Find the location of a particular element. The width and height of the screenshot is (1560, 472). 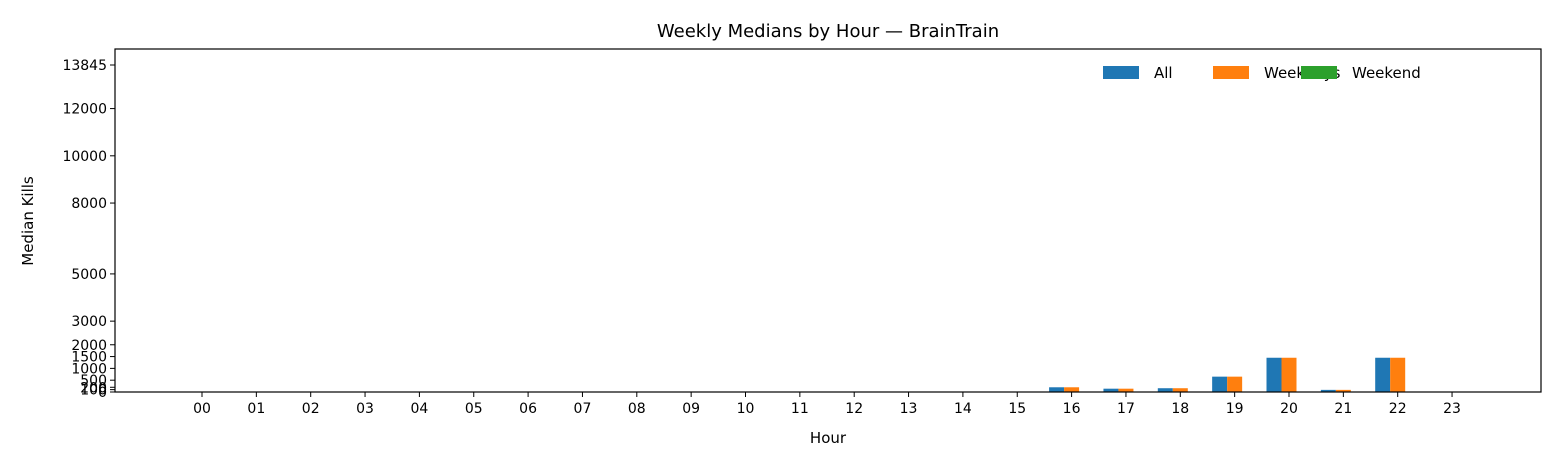

x-tick-label-05: 05 is located at coordinates (474, 409).